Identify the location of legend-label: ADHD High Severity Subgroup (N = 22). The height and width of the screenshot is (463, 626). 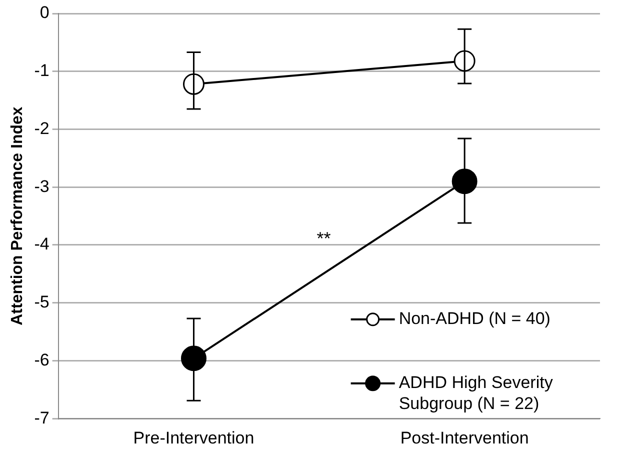
(476, 393).